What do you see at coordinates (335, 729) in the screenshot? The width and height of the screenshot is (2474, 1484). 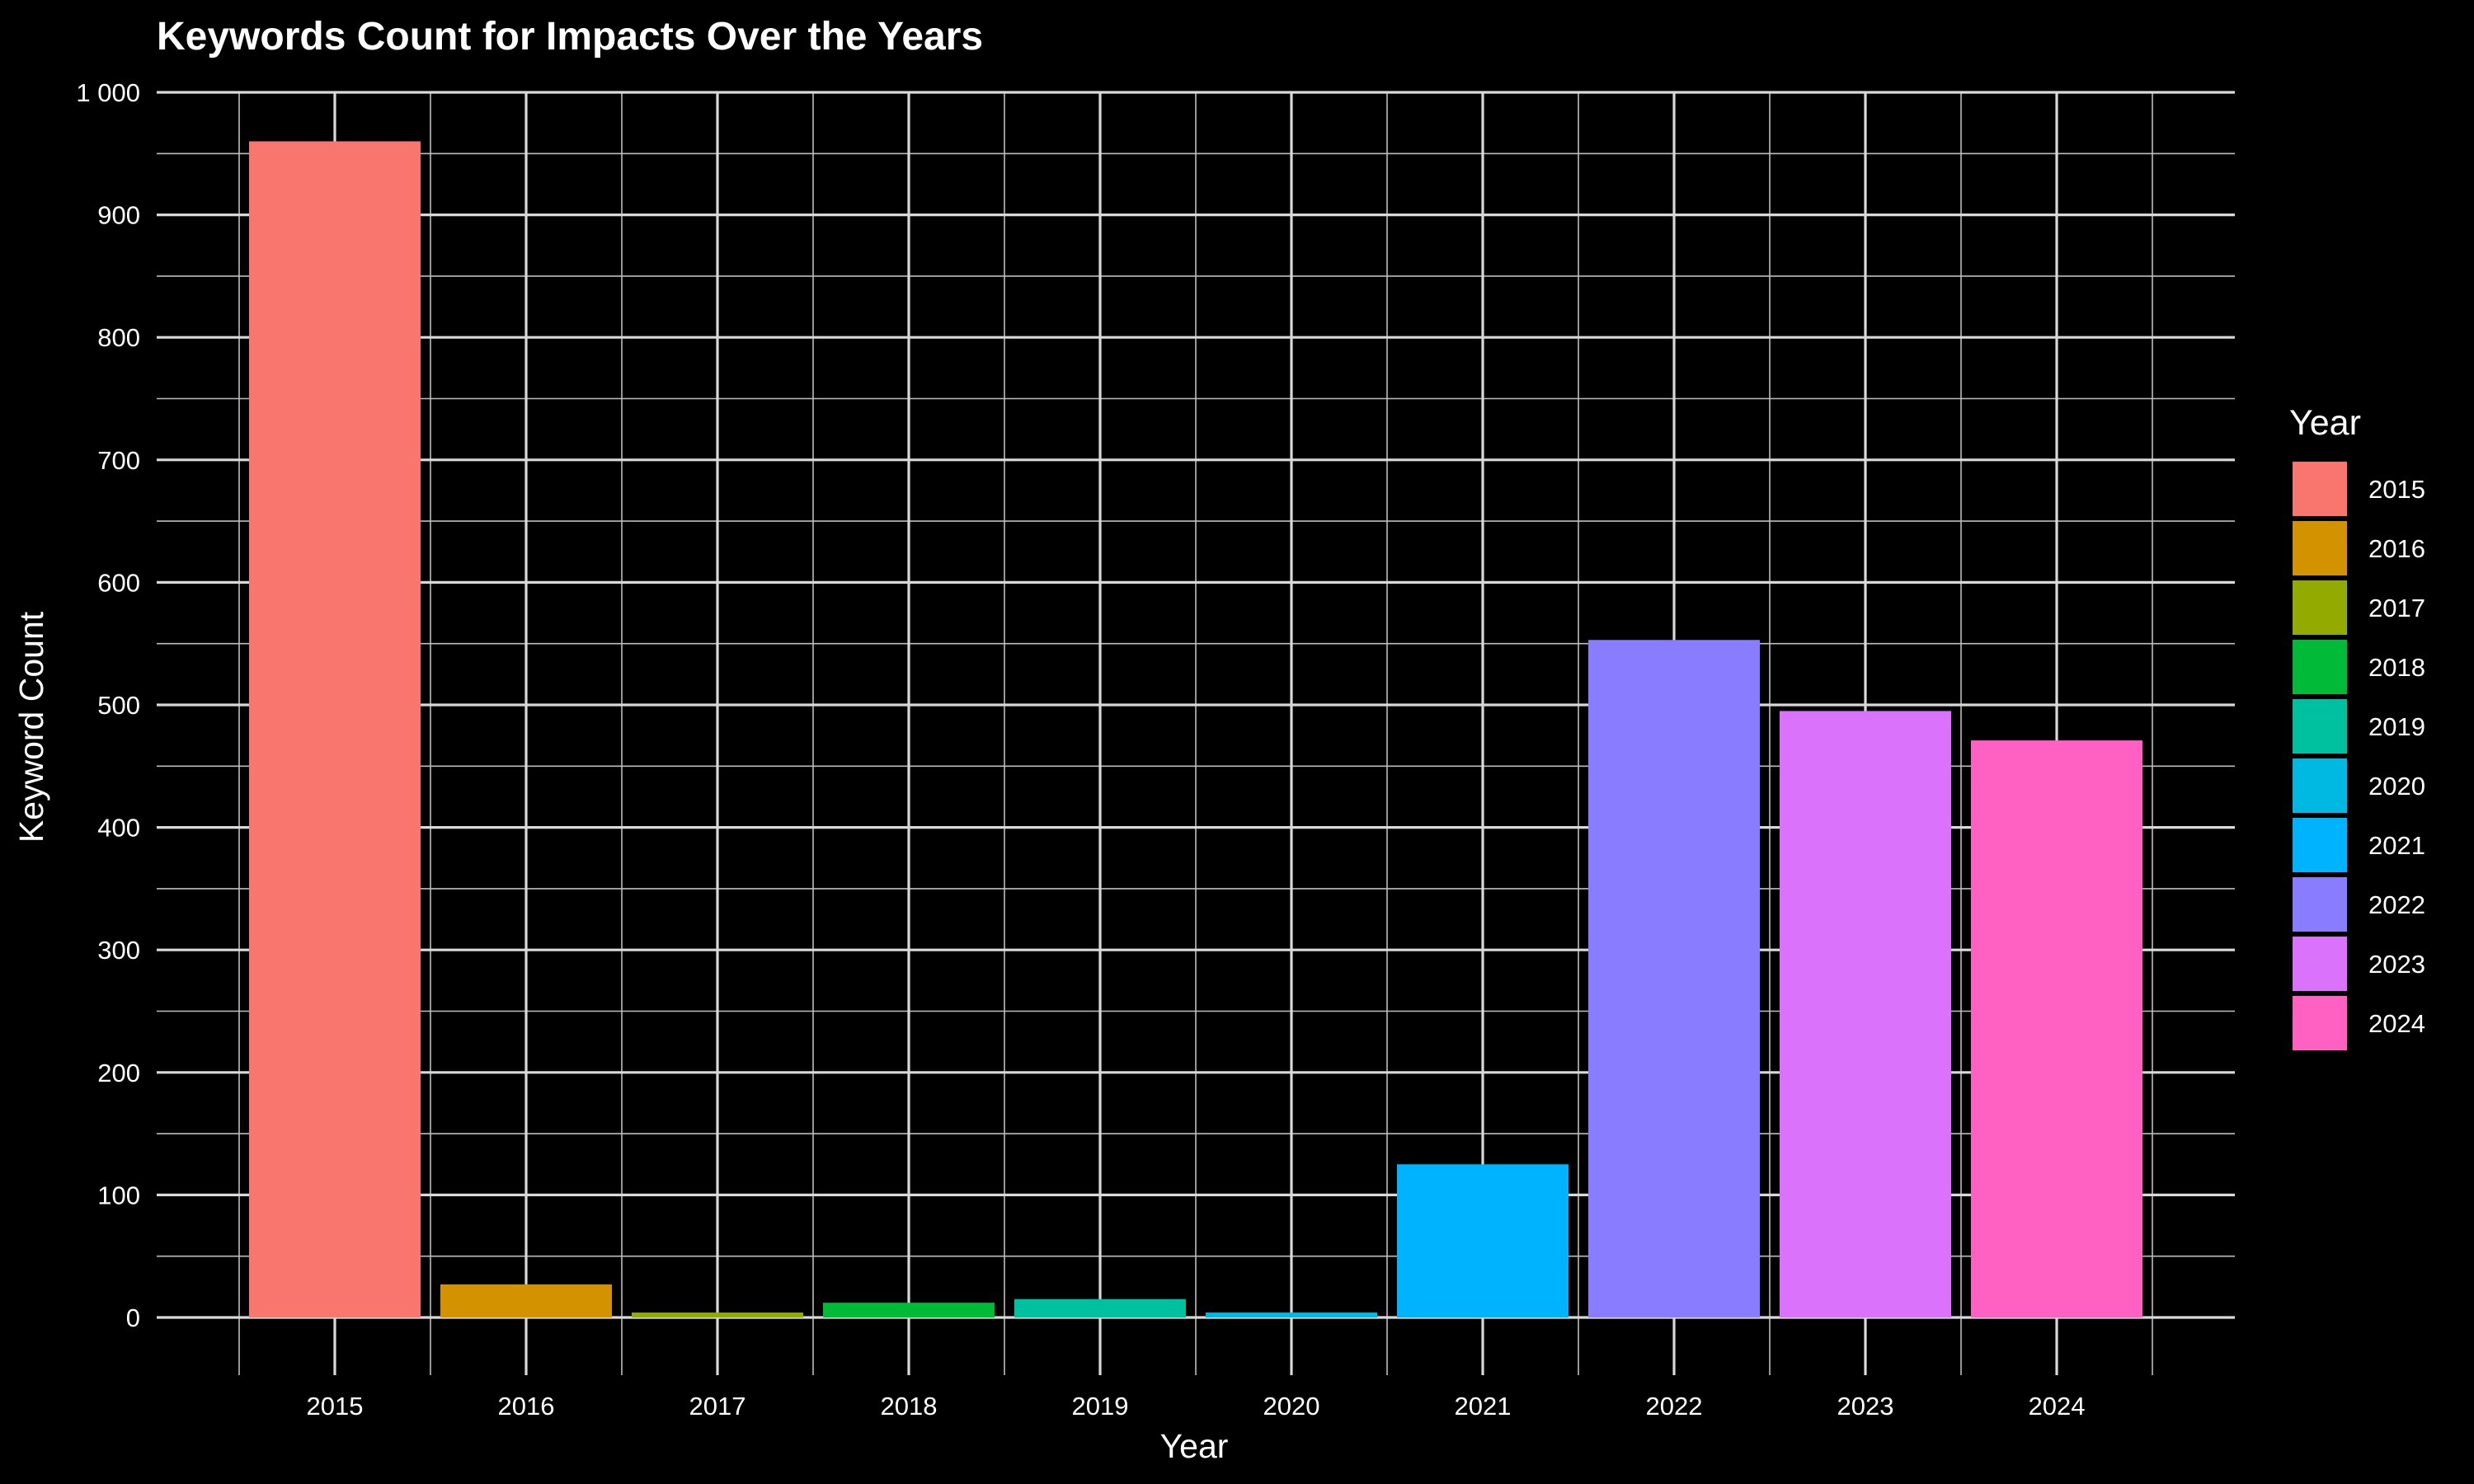 I see `bar-2015` at bounding box center [335, 729].